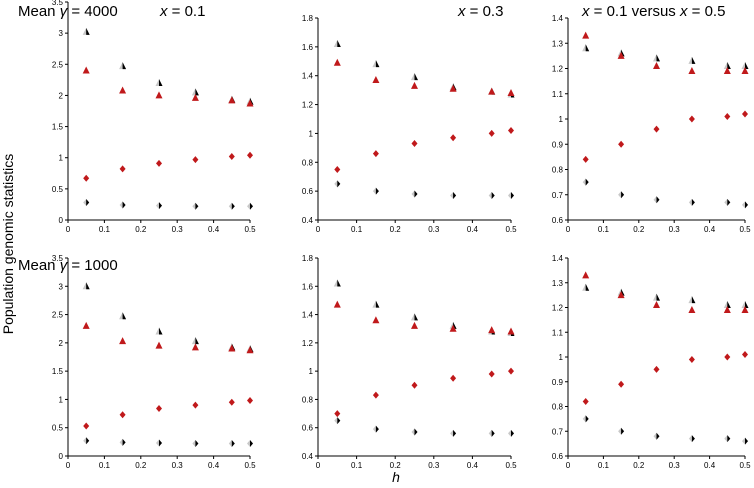 The height and width of the screenshot is (488, 754). What do you see at coordinates (61, 286) in the screenshot?
I see `y-tick-label: 3` at bounding box center [61, 286].